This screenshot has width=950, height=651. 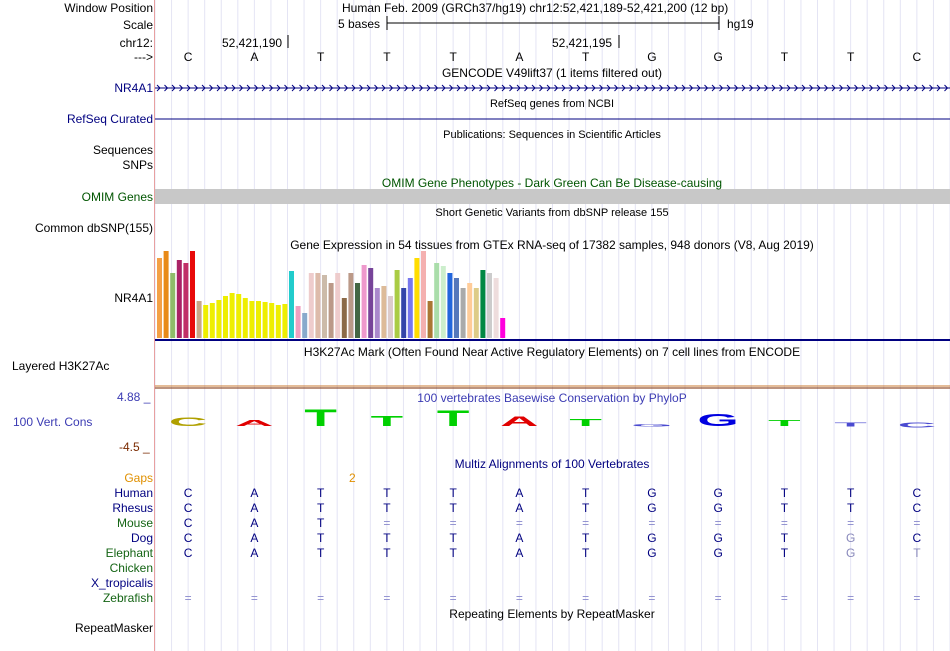 I want to click on omim-bar, so click(x=552, y=196).